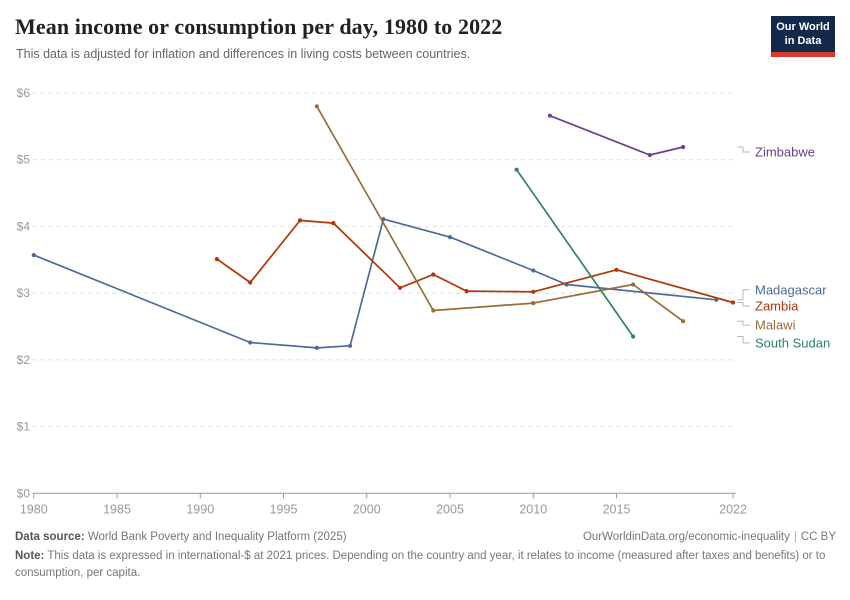  I want to click on x-tick-label-2000: 2000, so click(367, 509).